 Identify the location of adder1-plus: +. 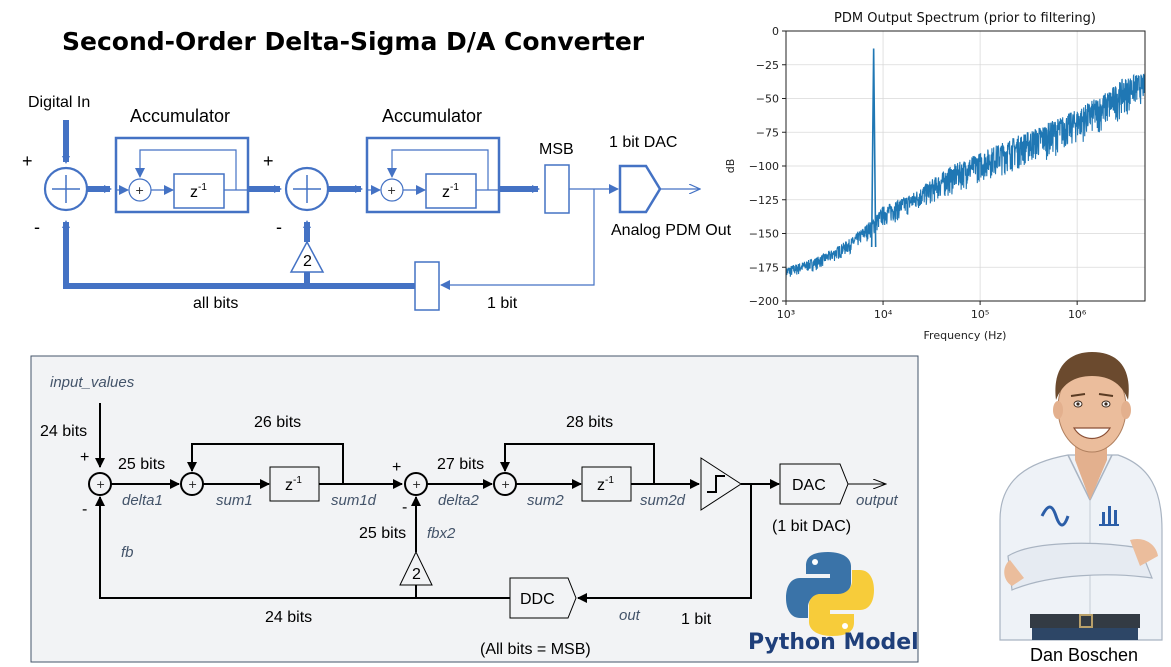
(27, 161).